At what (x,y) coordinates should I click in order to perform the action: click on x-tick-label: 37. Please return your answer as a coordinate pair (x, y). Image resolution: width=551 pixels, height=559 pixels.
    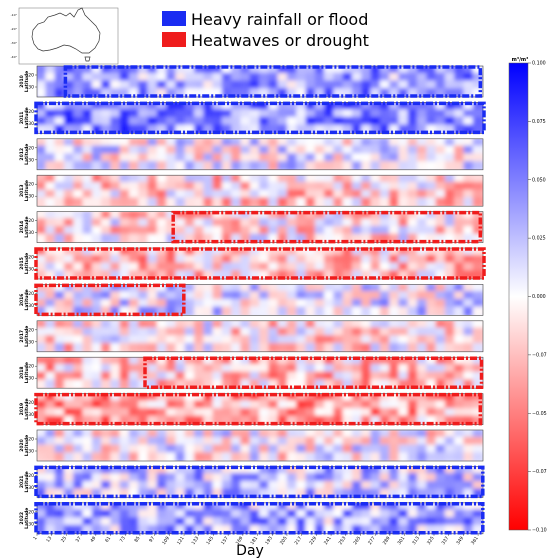
    Looking at the image, I should click on (79, 539).